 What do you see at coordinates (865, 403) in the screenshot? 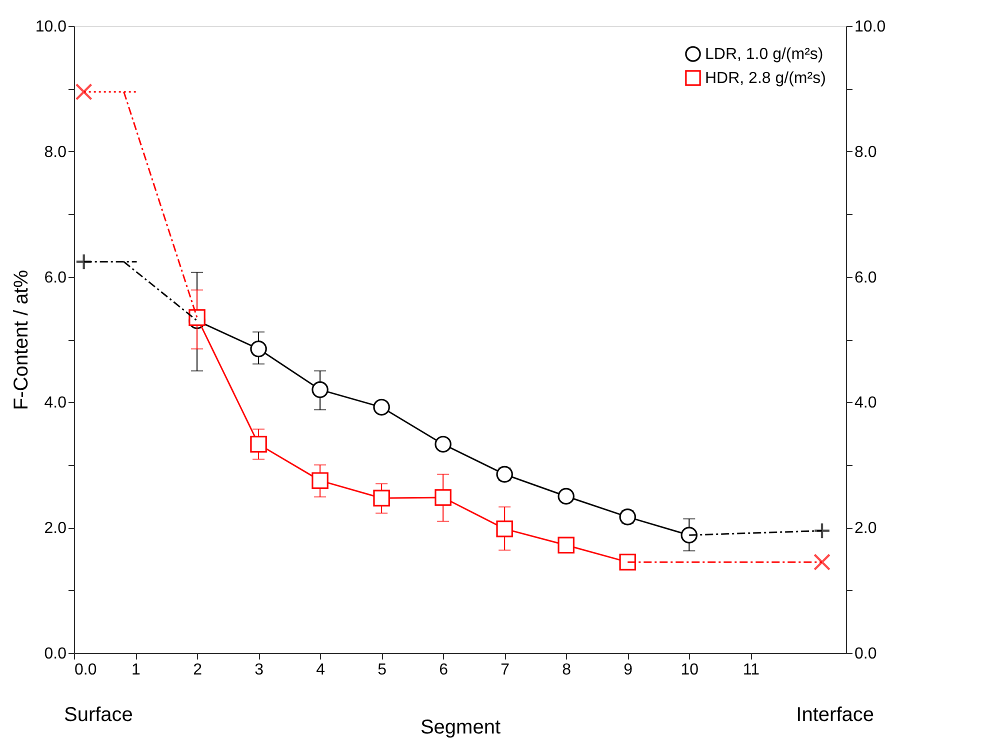
I see `y2-tick-label: 4.0` at bounding box center [865, 403].